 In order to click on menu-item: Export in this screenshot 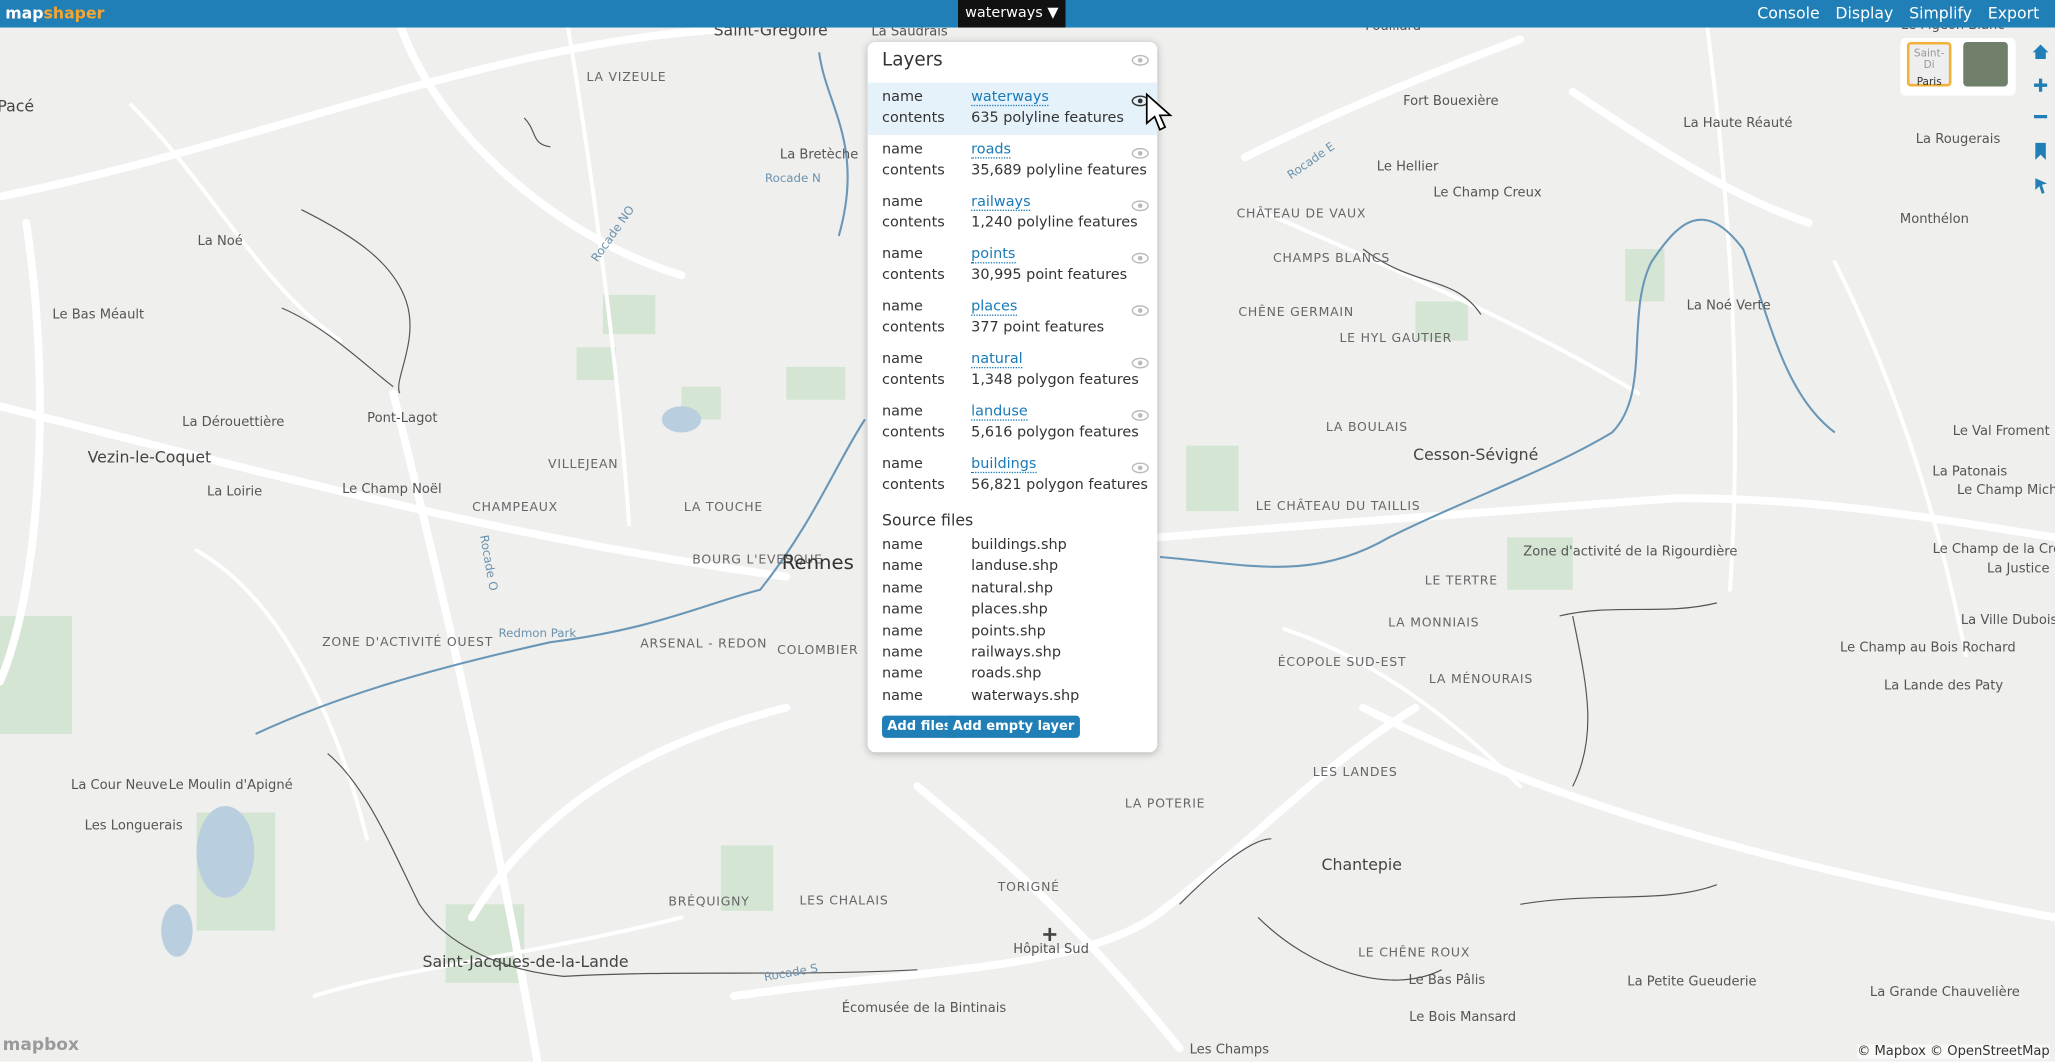, I will do `click(2013, 13)`.